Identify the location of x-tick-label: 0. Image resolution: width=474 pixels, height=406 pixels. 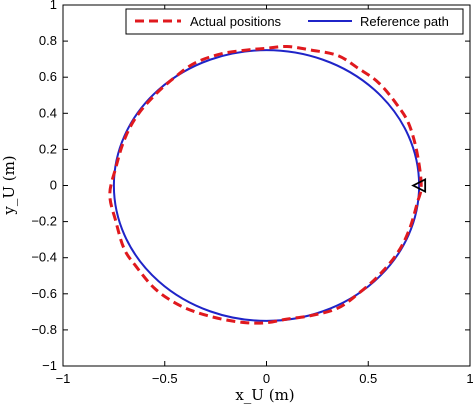
(266, 378).